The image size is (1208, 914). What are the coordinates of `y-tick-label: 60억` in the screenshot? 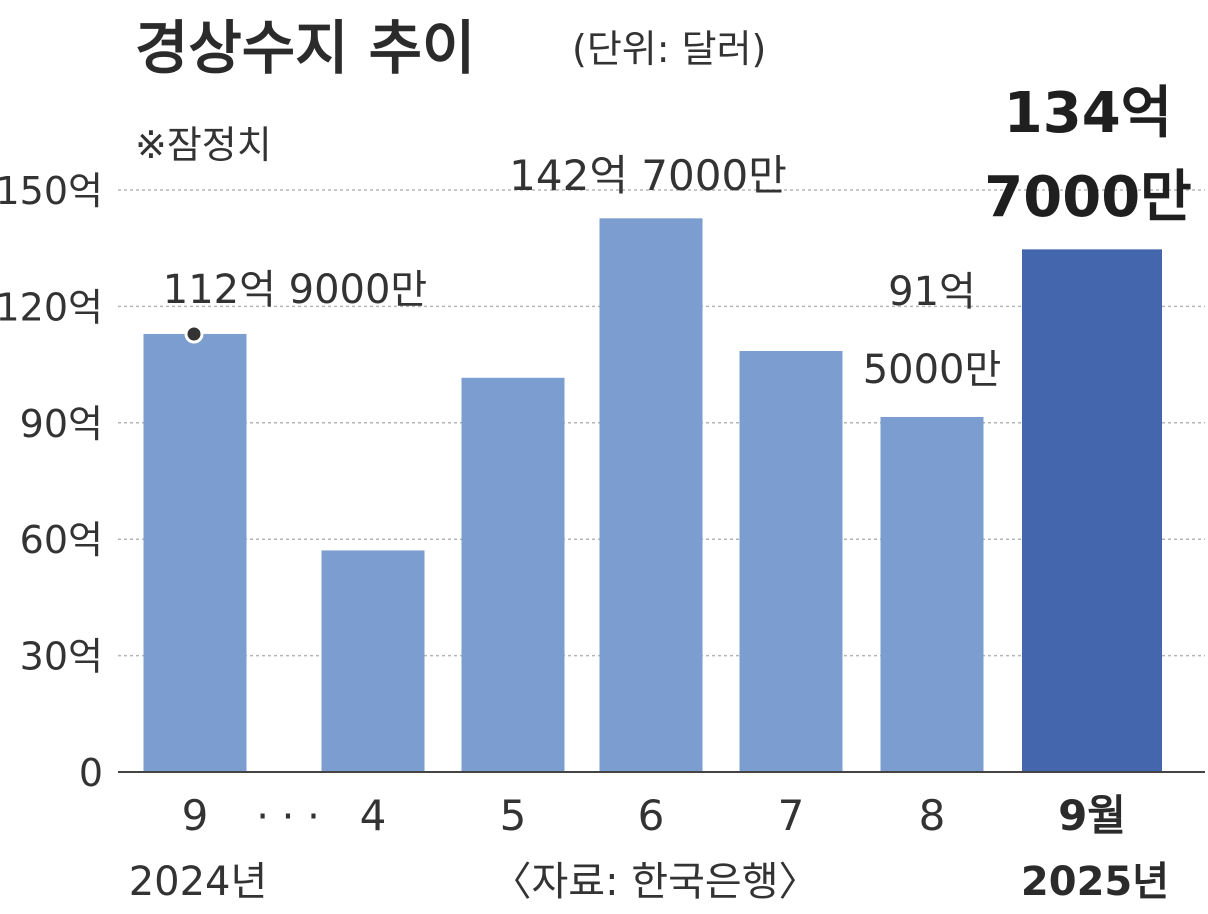 It's located at (61, 540).